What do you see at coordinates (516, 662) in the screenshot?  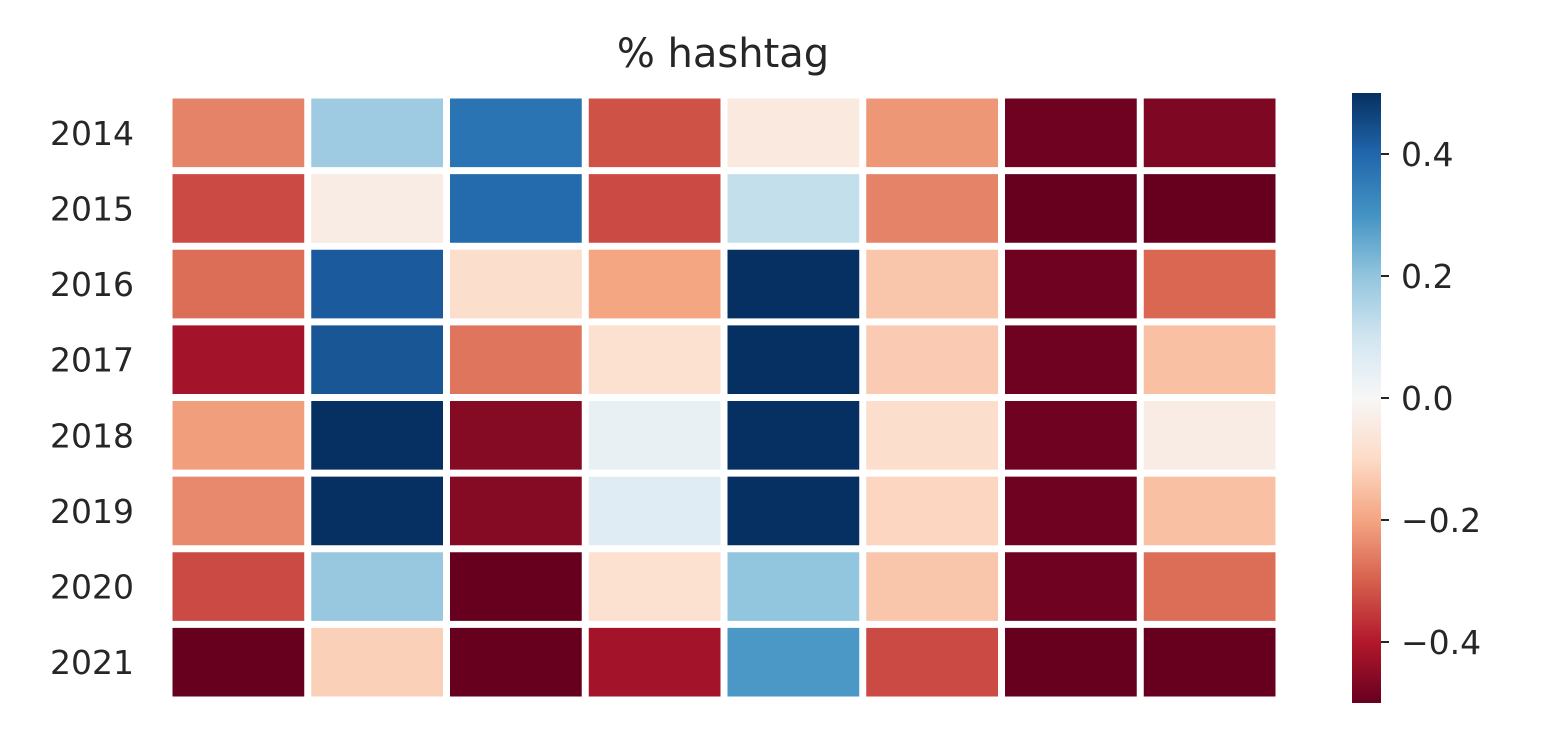 I see `heatmap-cell-2021-col3` at bounding box center [516, 662].